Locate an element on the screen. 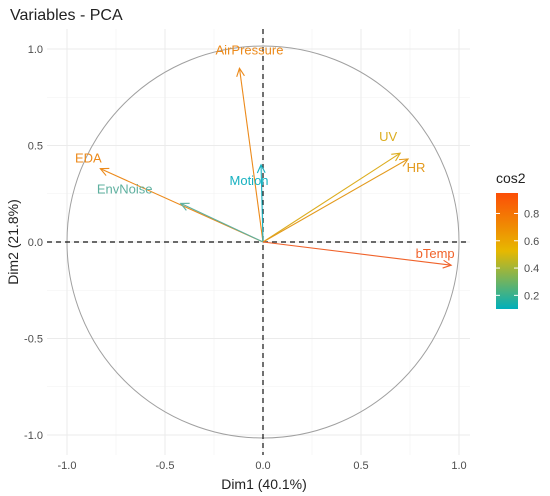 The image size is (550, 496). variable-label-eda: EDA is located at coordinates (88, 158).